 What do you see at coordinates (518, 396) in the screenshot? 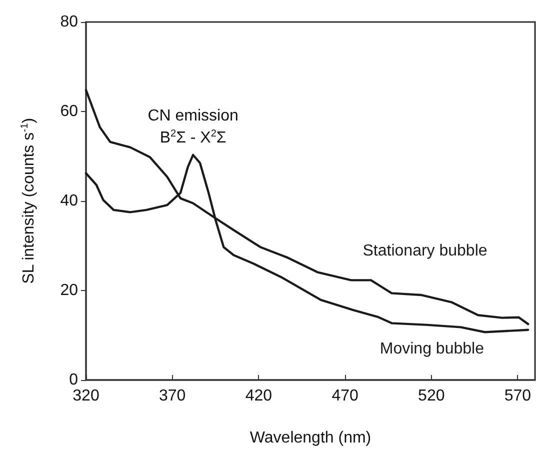
I see `x-tick-label: 570` at bounding box center [518, 396].